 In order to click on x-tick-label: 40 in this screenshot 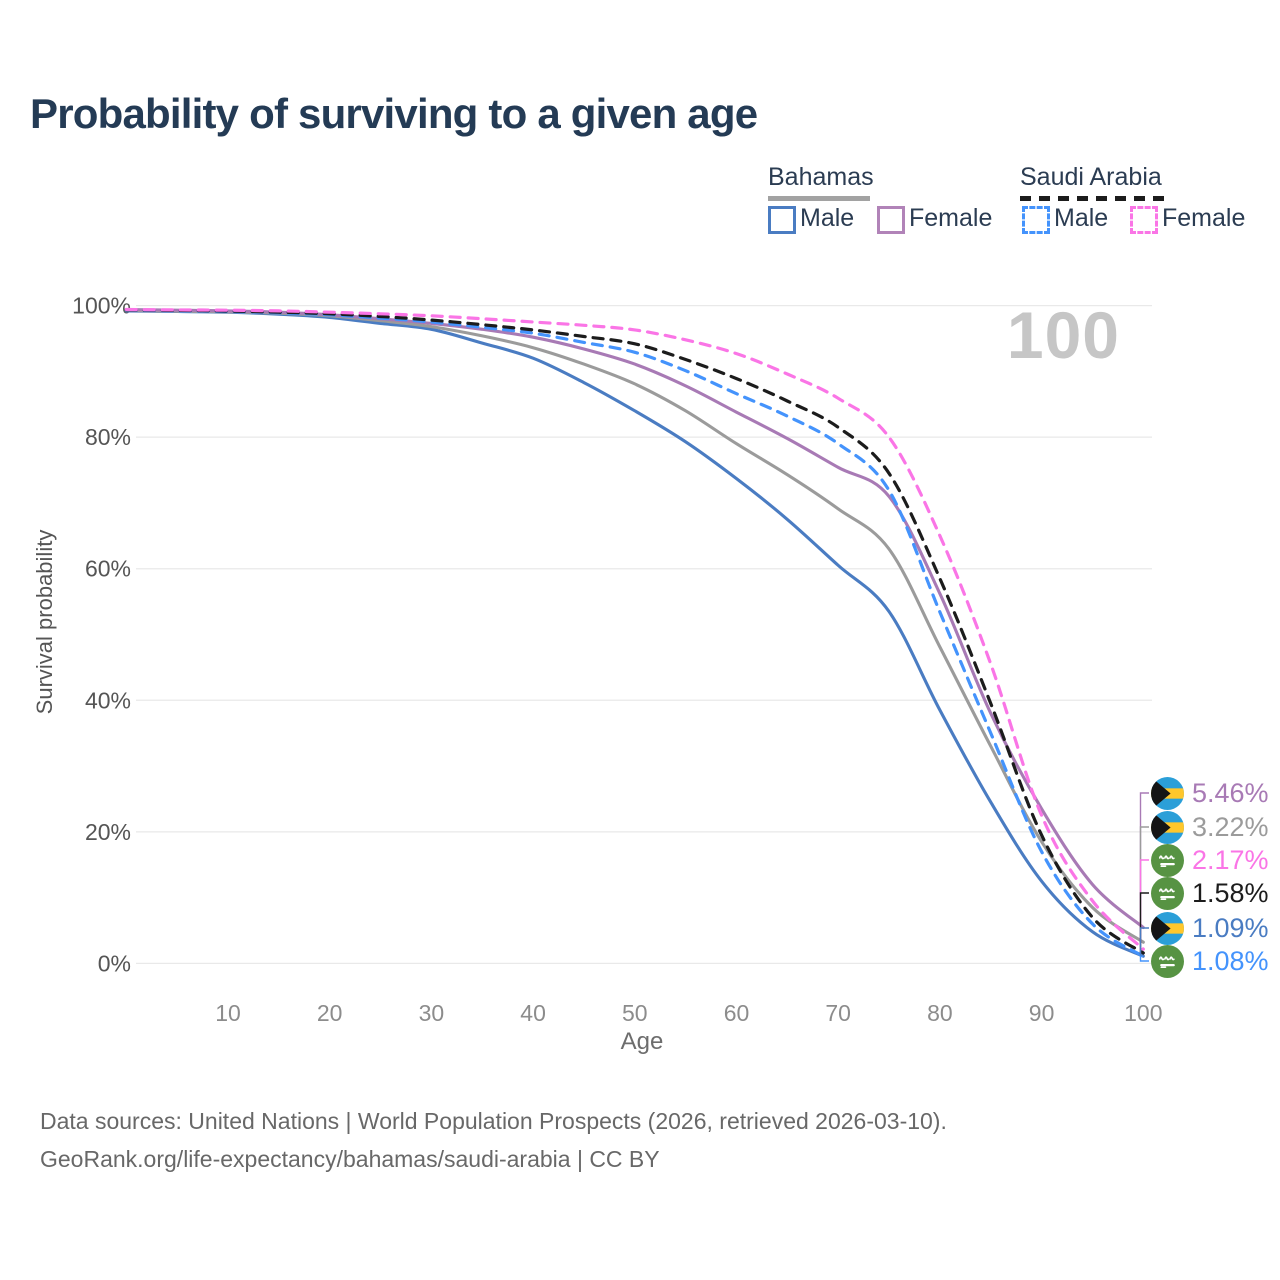, I will do `click(533, 1013)`.